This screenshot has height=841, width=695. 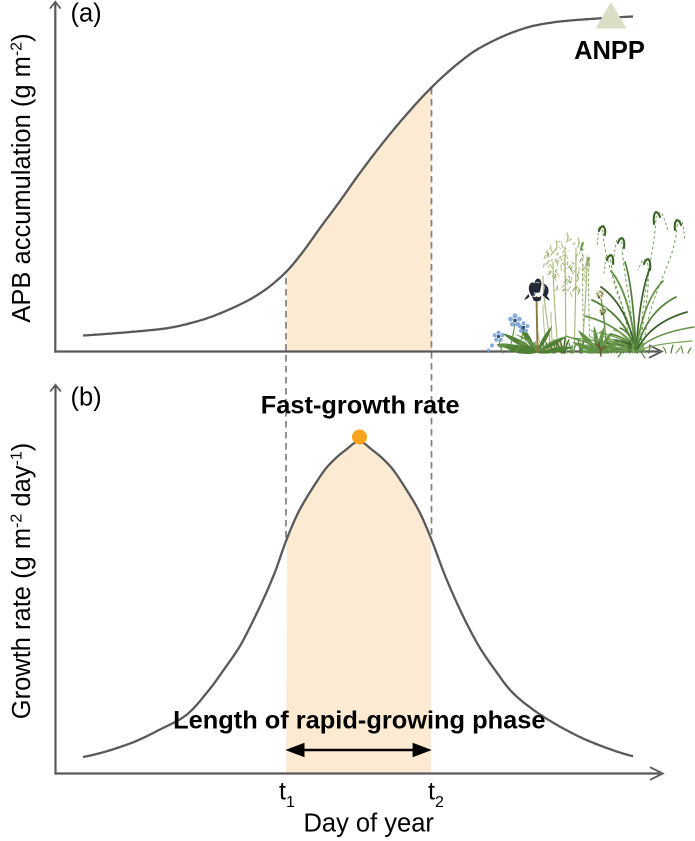 I want to click on svg-text: t1, so click(x=287, y=795).